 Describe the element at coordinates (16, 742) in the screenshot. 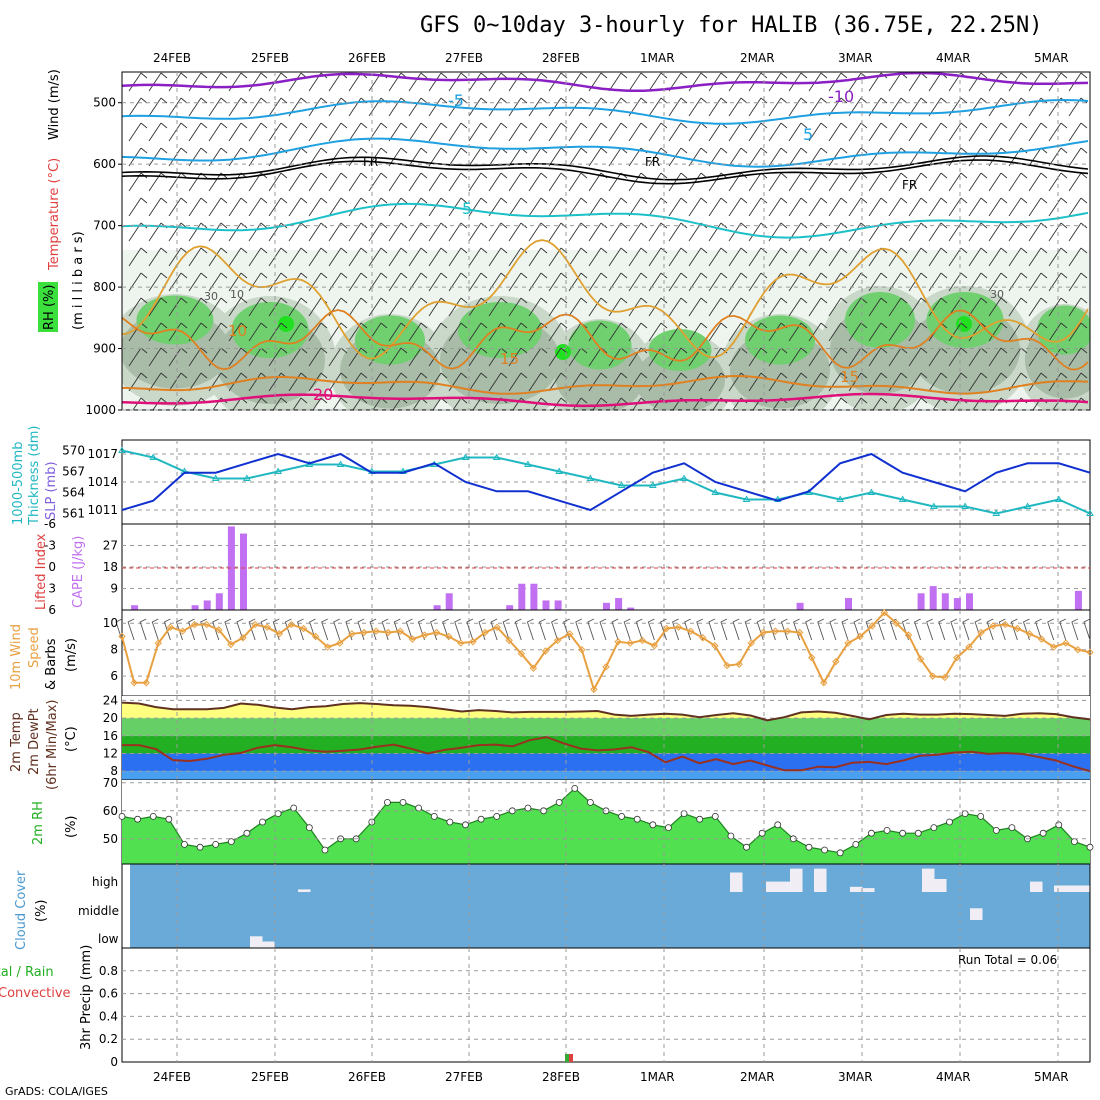

I see `label-temp-1: 2m Temp` at that location.